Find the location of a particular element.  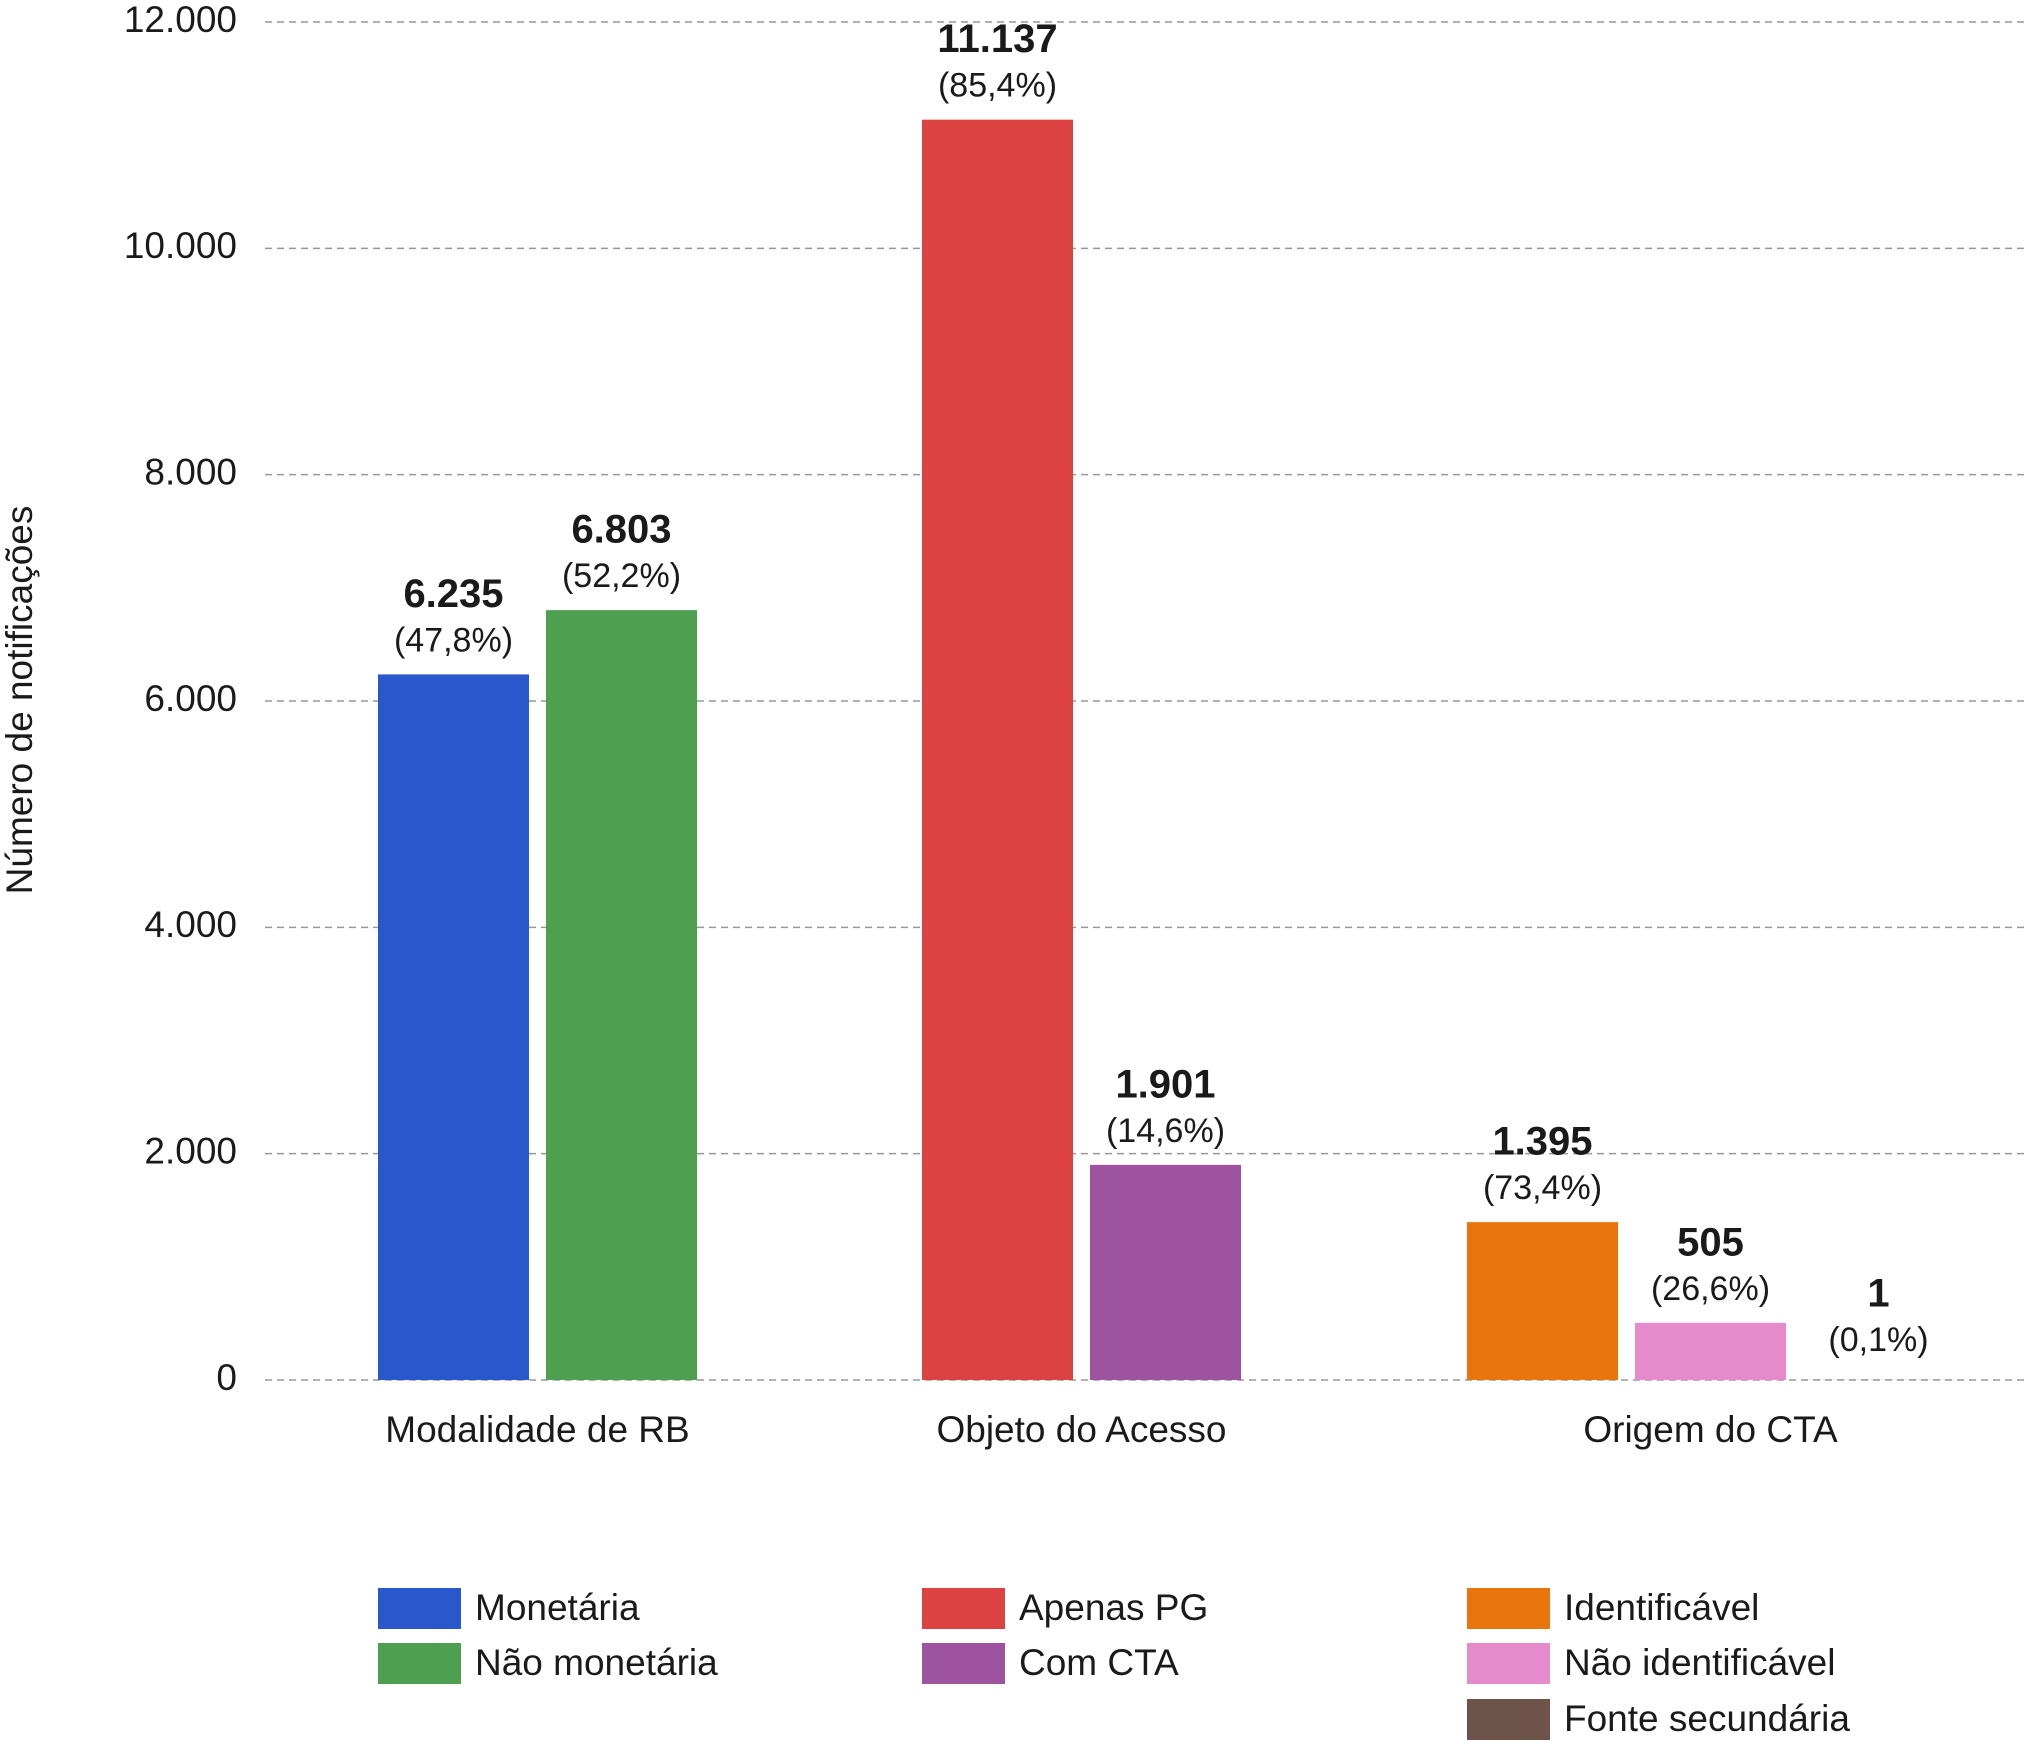

legend-label: Com CTA is located at coordinates (1099, 1662).